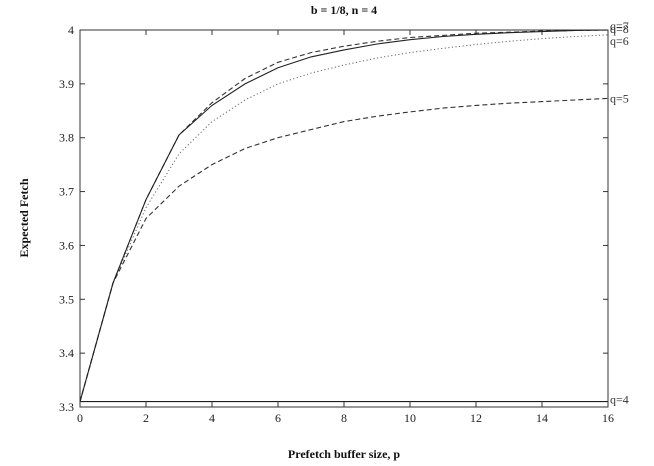 This screenshot has height=466, width=654. I want to click on x-tick-label: 0, so click(80, 418).